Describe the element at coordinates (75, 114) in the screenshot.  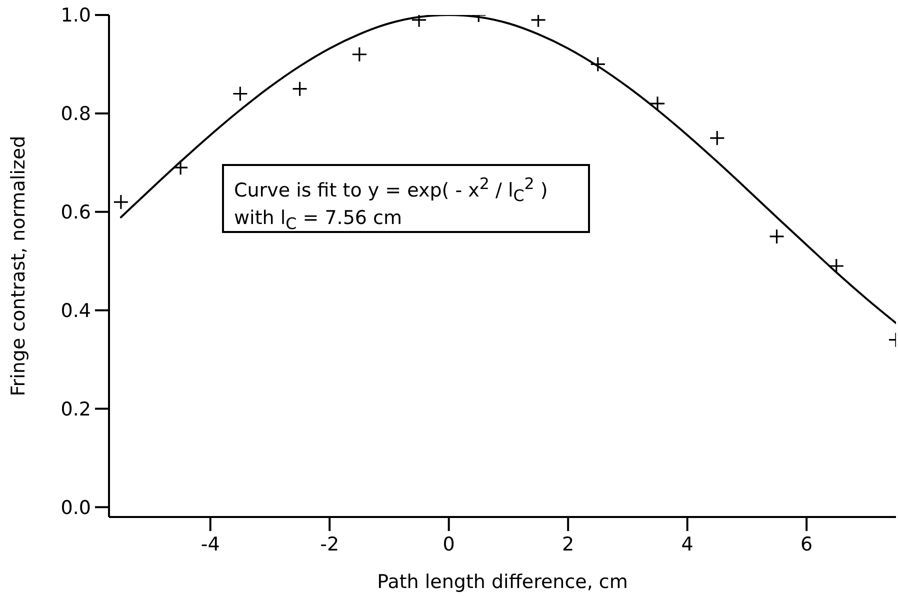
I see `y-tick-label: 0.8` at that location.